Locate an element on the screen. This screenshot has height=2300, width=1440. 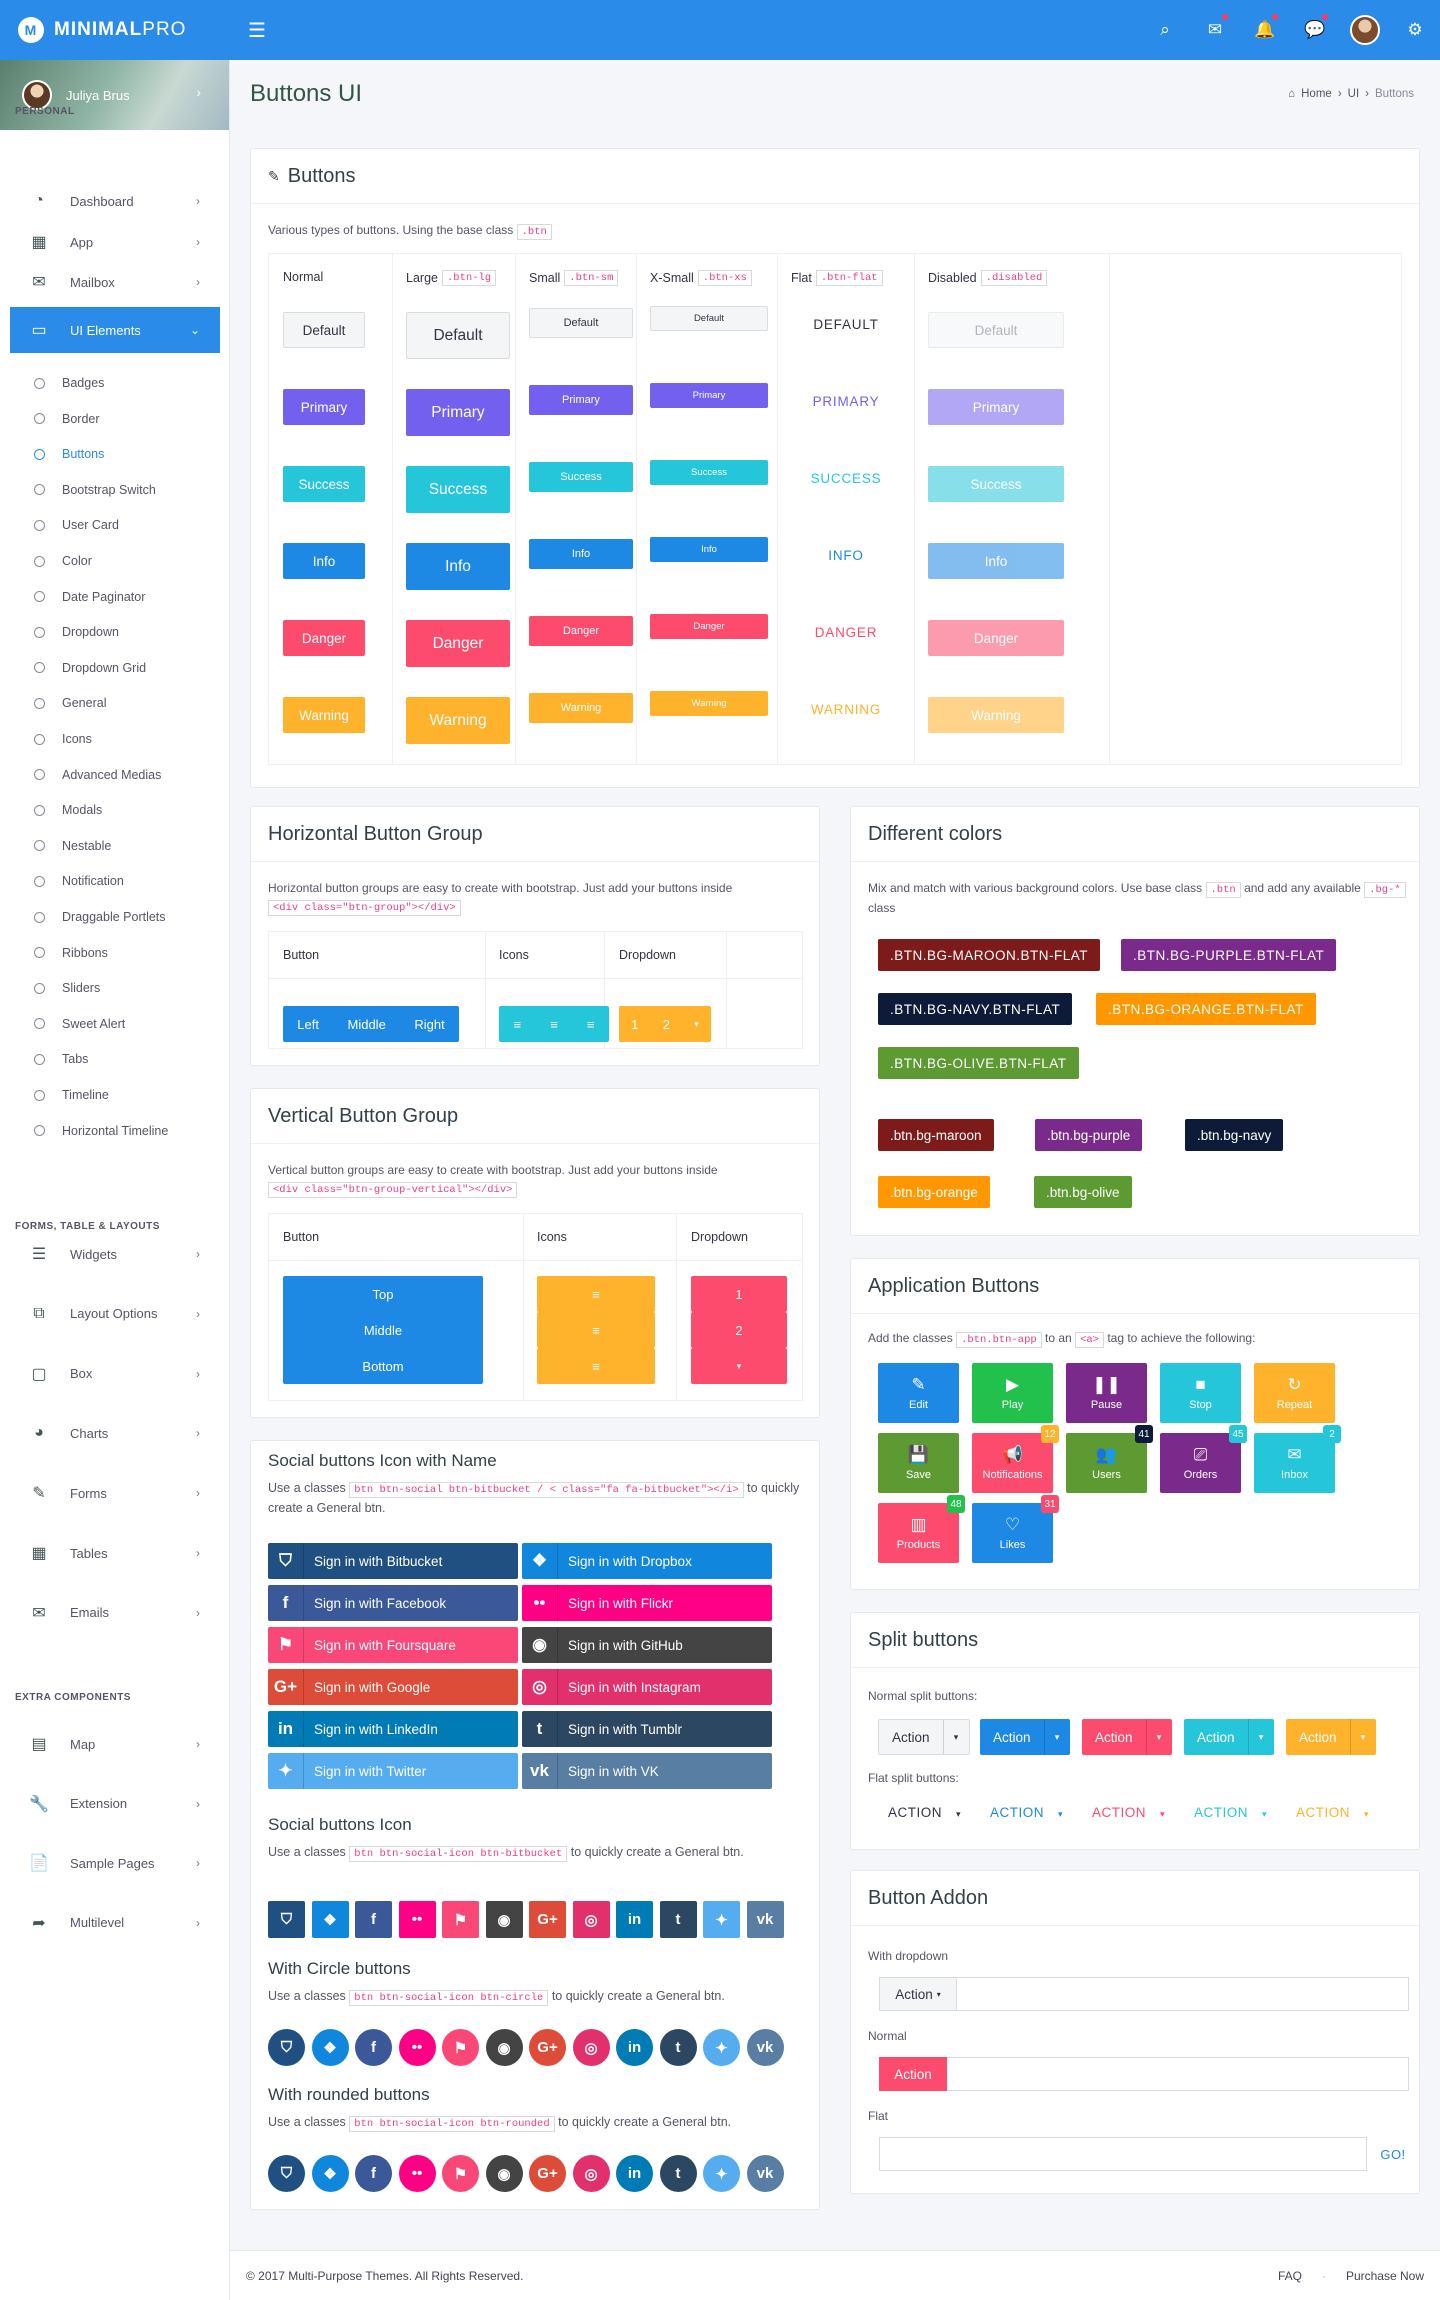
sidebar-user-panel: Juliya Brus › is located at coordinates (114, 95).